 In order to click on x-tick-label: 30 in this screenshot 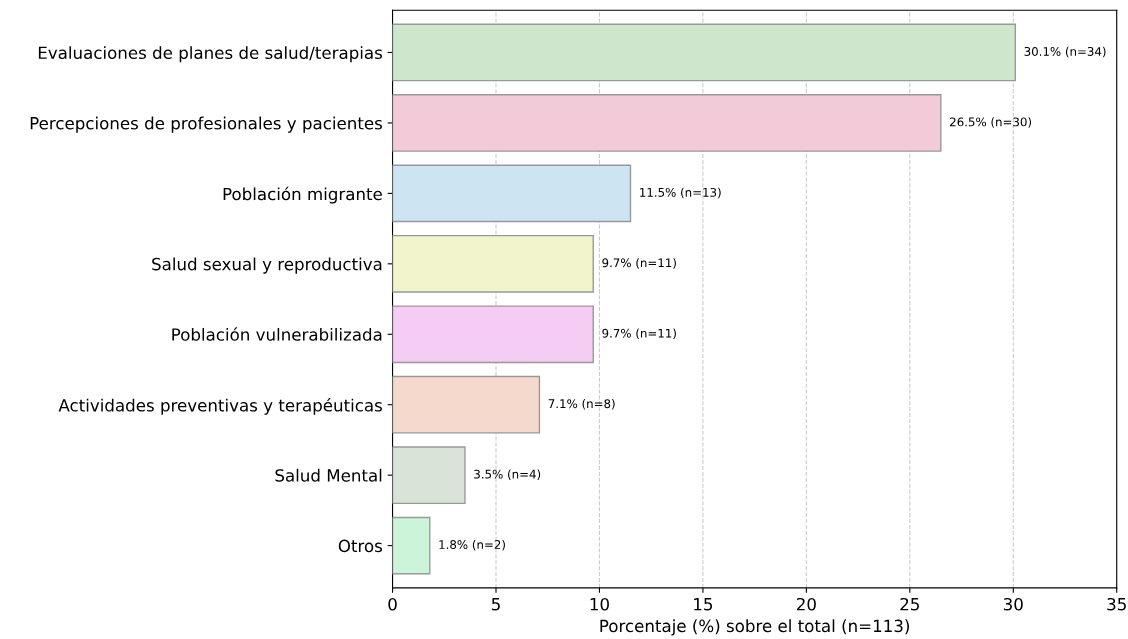, I will do `click(1013, 604)`.